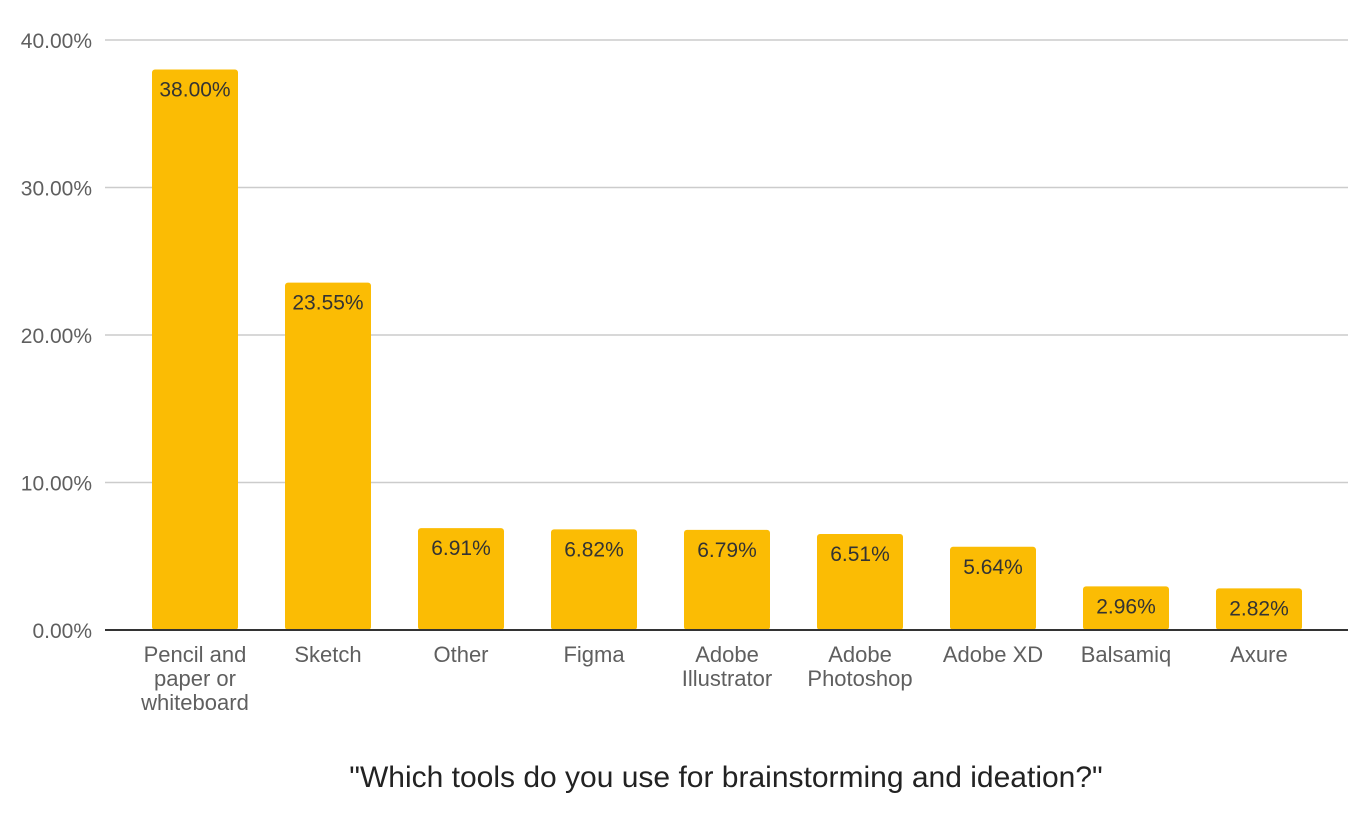 Image resolution: width=1360 pixels, height=825 pixels. I want to click on data-label: 6.79%, so click(727, 550).